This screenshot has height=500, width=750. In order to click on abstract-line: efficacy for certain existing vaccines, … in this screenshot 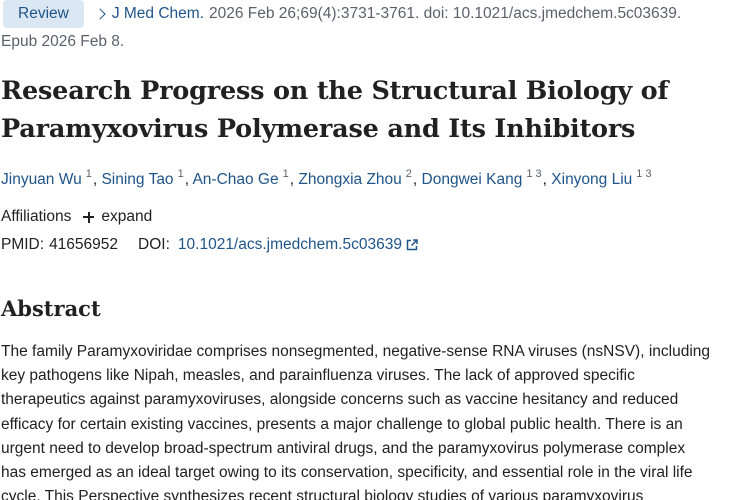, I will do `click(342, 424)`.